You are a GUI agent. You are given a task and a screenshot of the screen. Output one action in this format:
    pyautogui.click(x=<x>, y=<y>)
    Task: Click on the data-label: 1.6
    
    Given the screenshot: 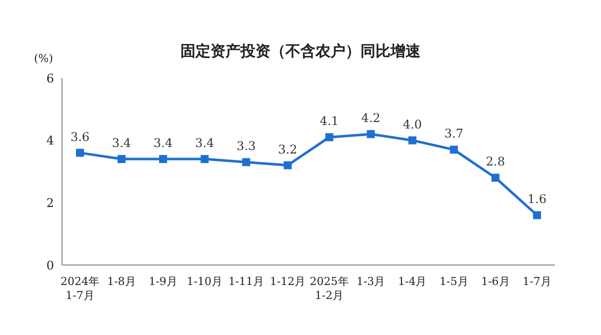 What is the action you would take?
    pyautogui.click(x=537, y=199)
    